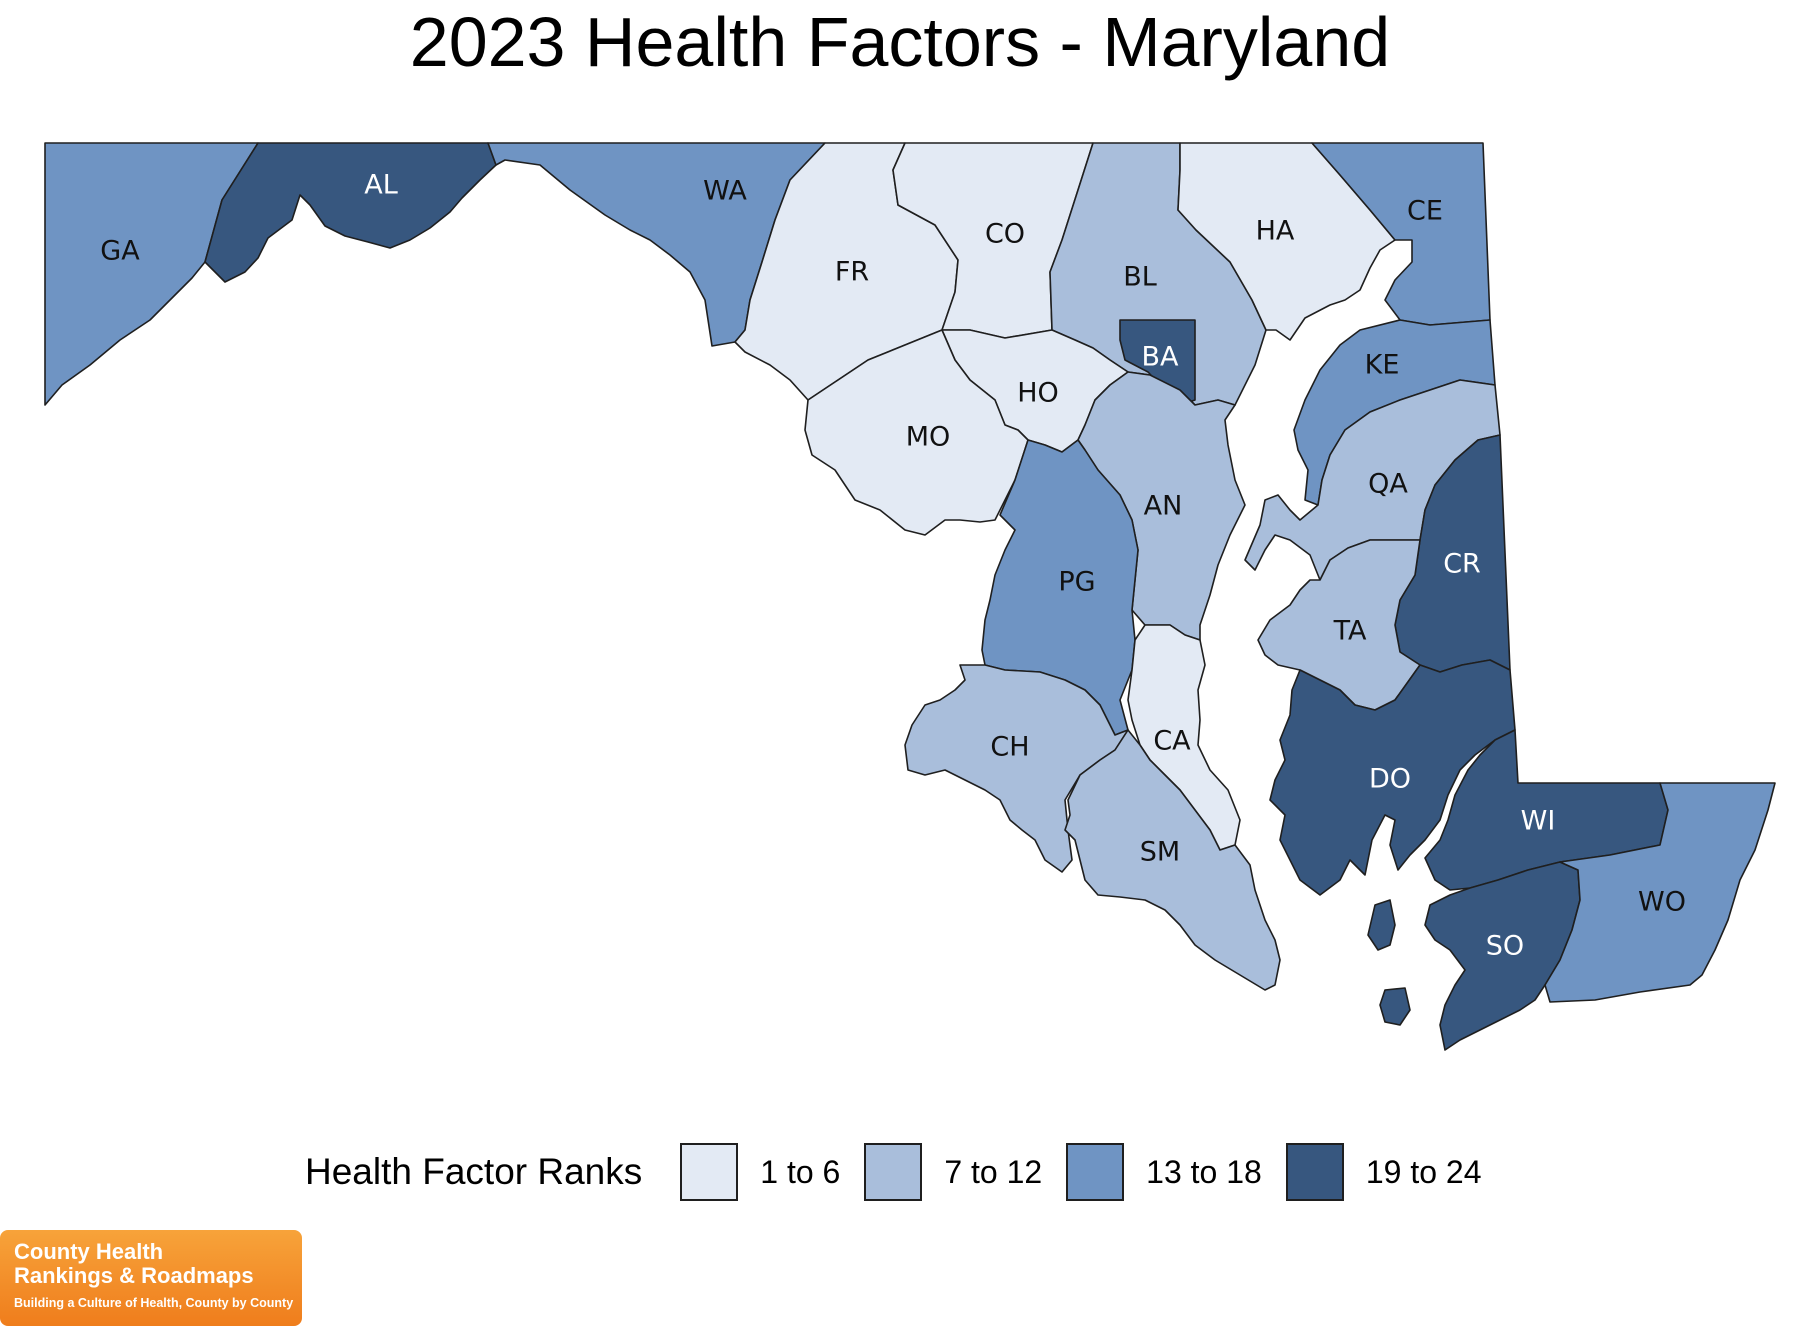 This screenshot has width=1800, height=1326. Describe the element at coordinates (852, 272) in the screenshot. I see `county-label-FR: FR` at that location.